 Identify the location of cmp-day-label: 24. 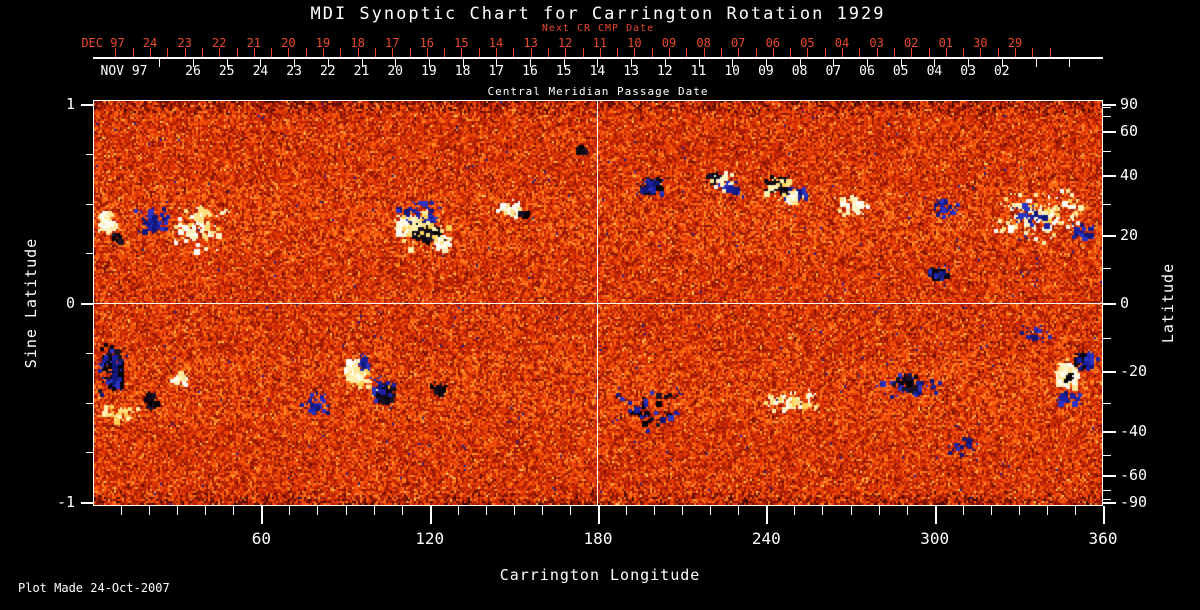
(260, 71).